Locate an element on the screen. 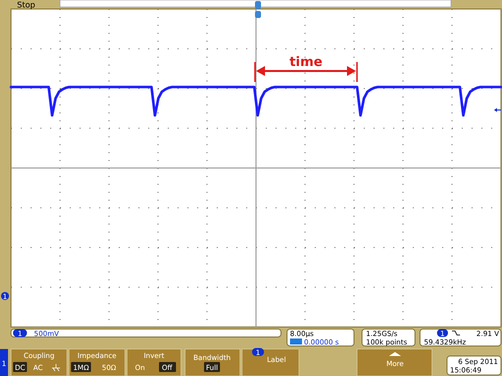 This screenshot has width=502, height=376. text: time is located at coordinates (306, 62).